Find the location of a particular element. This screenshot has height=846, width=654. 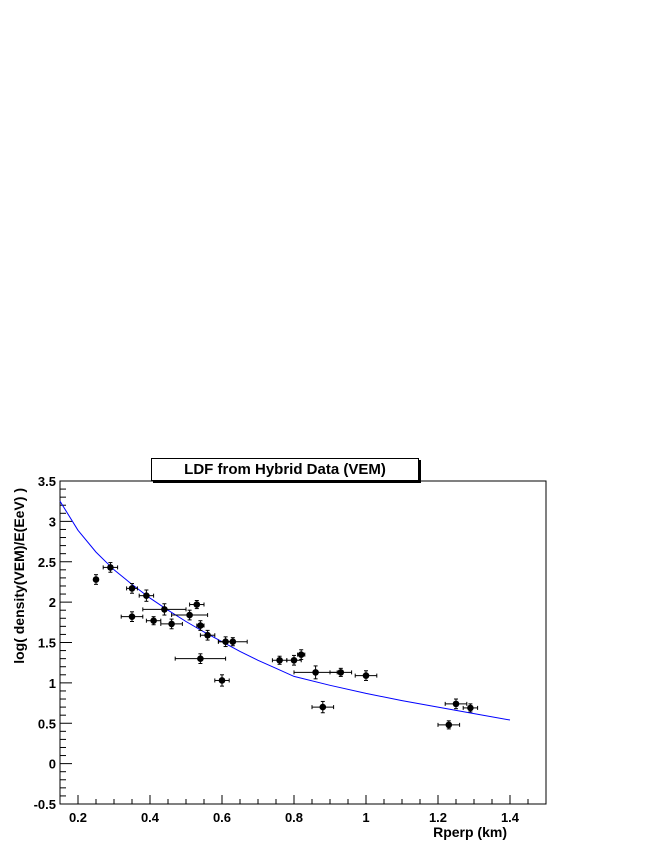

y-tick-label: 1 is located at coordinates (52, 683).